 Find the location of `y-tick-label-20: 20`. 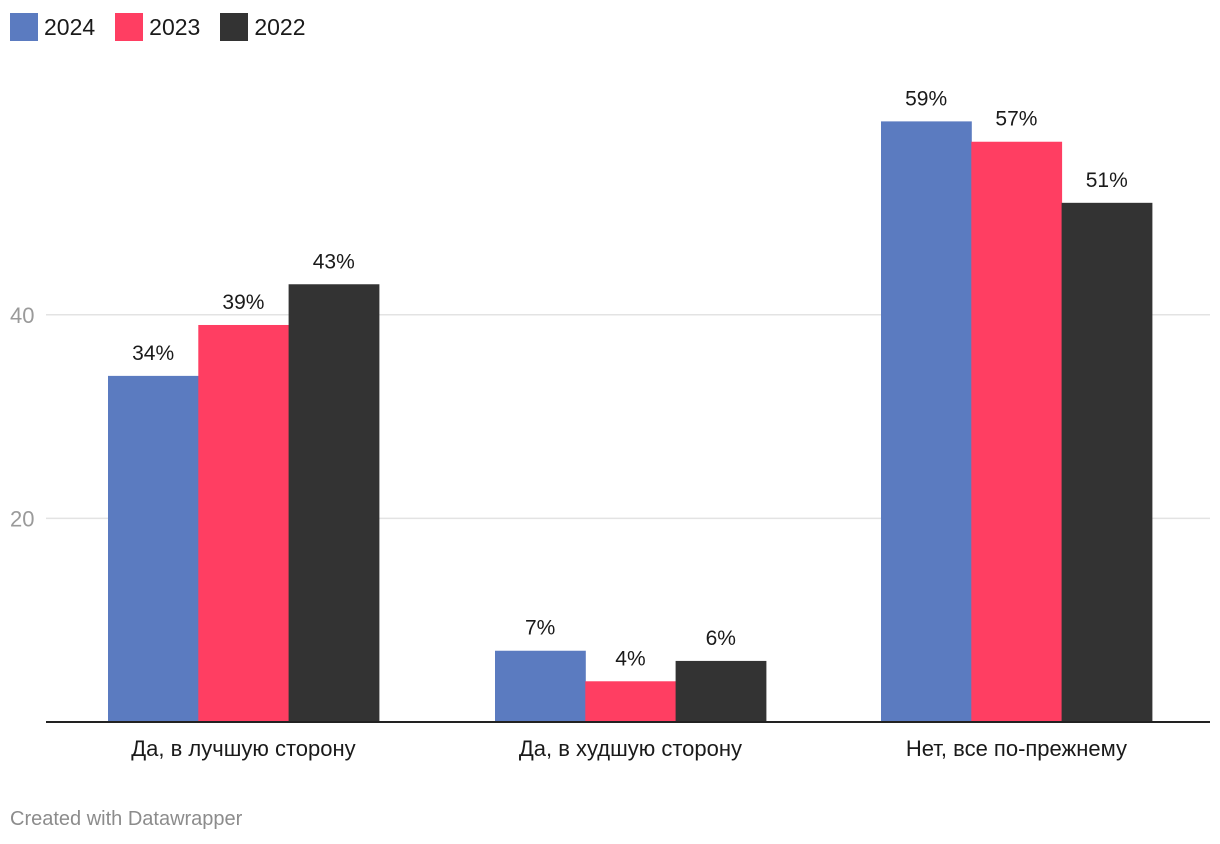

y-tick-label-20: 20 is located at coordinates (22, 518).